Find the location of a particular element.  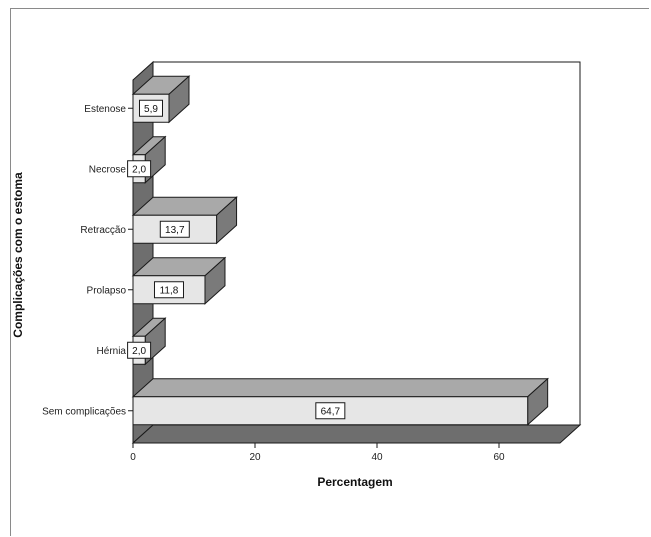

y-axis-title: Complicações com o estoma is located at coordinates (18, 255).